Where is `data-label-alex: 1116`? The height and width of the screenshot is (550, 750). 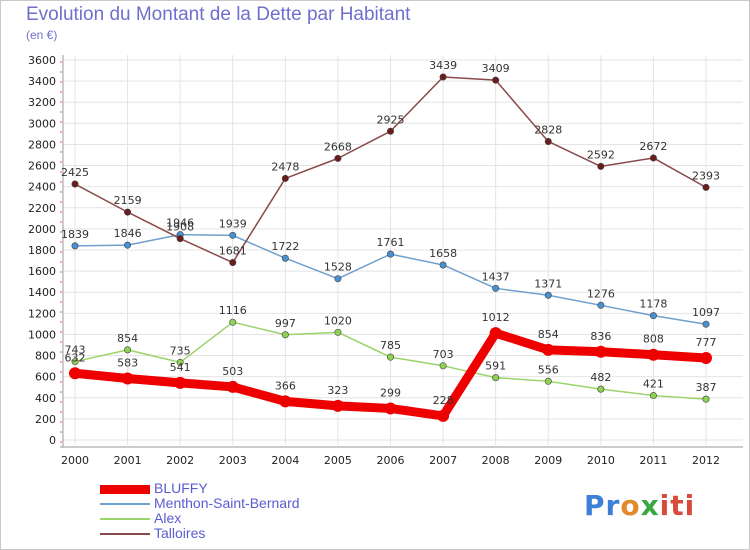
data-label-alex: 1116 is located at coordinates (233, 310).